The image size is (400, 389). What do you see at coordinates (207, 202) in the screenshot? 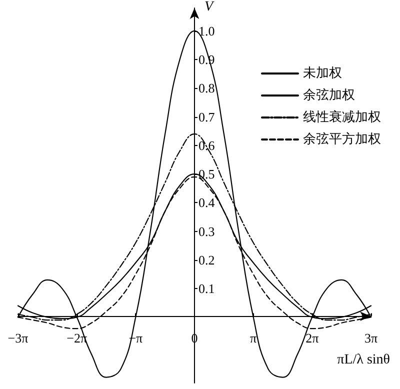
I see `y-tick-label: 0.4` at bounding box center [207, 202].